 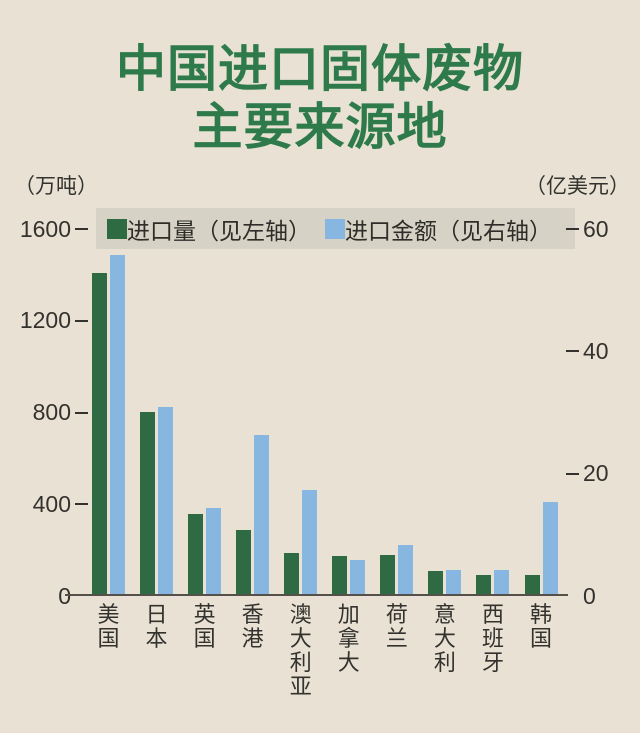 I want to click on category-label-加拿大: 加拿大, so click(x=348, y=638).